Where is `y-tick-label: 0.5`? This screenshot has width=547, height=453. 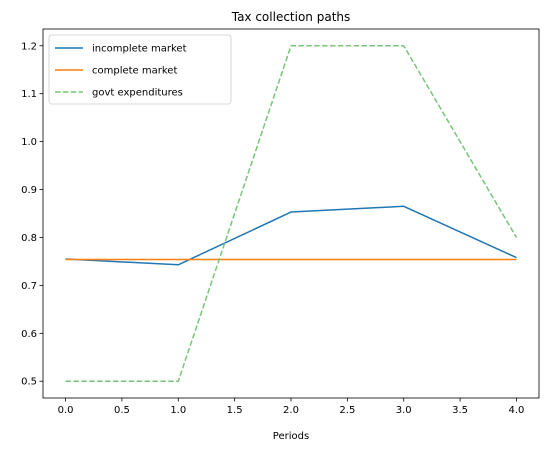 y-tick-label: 0.5 is located at coordinates (29, 382).